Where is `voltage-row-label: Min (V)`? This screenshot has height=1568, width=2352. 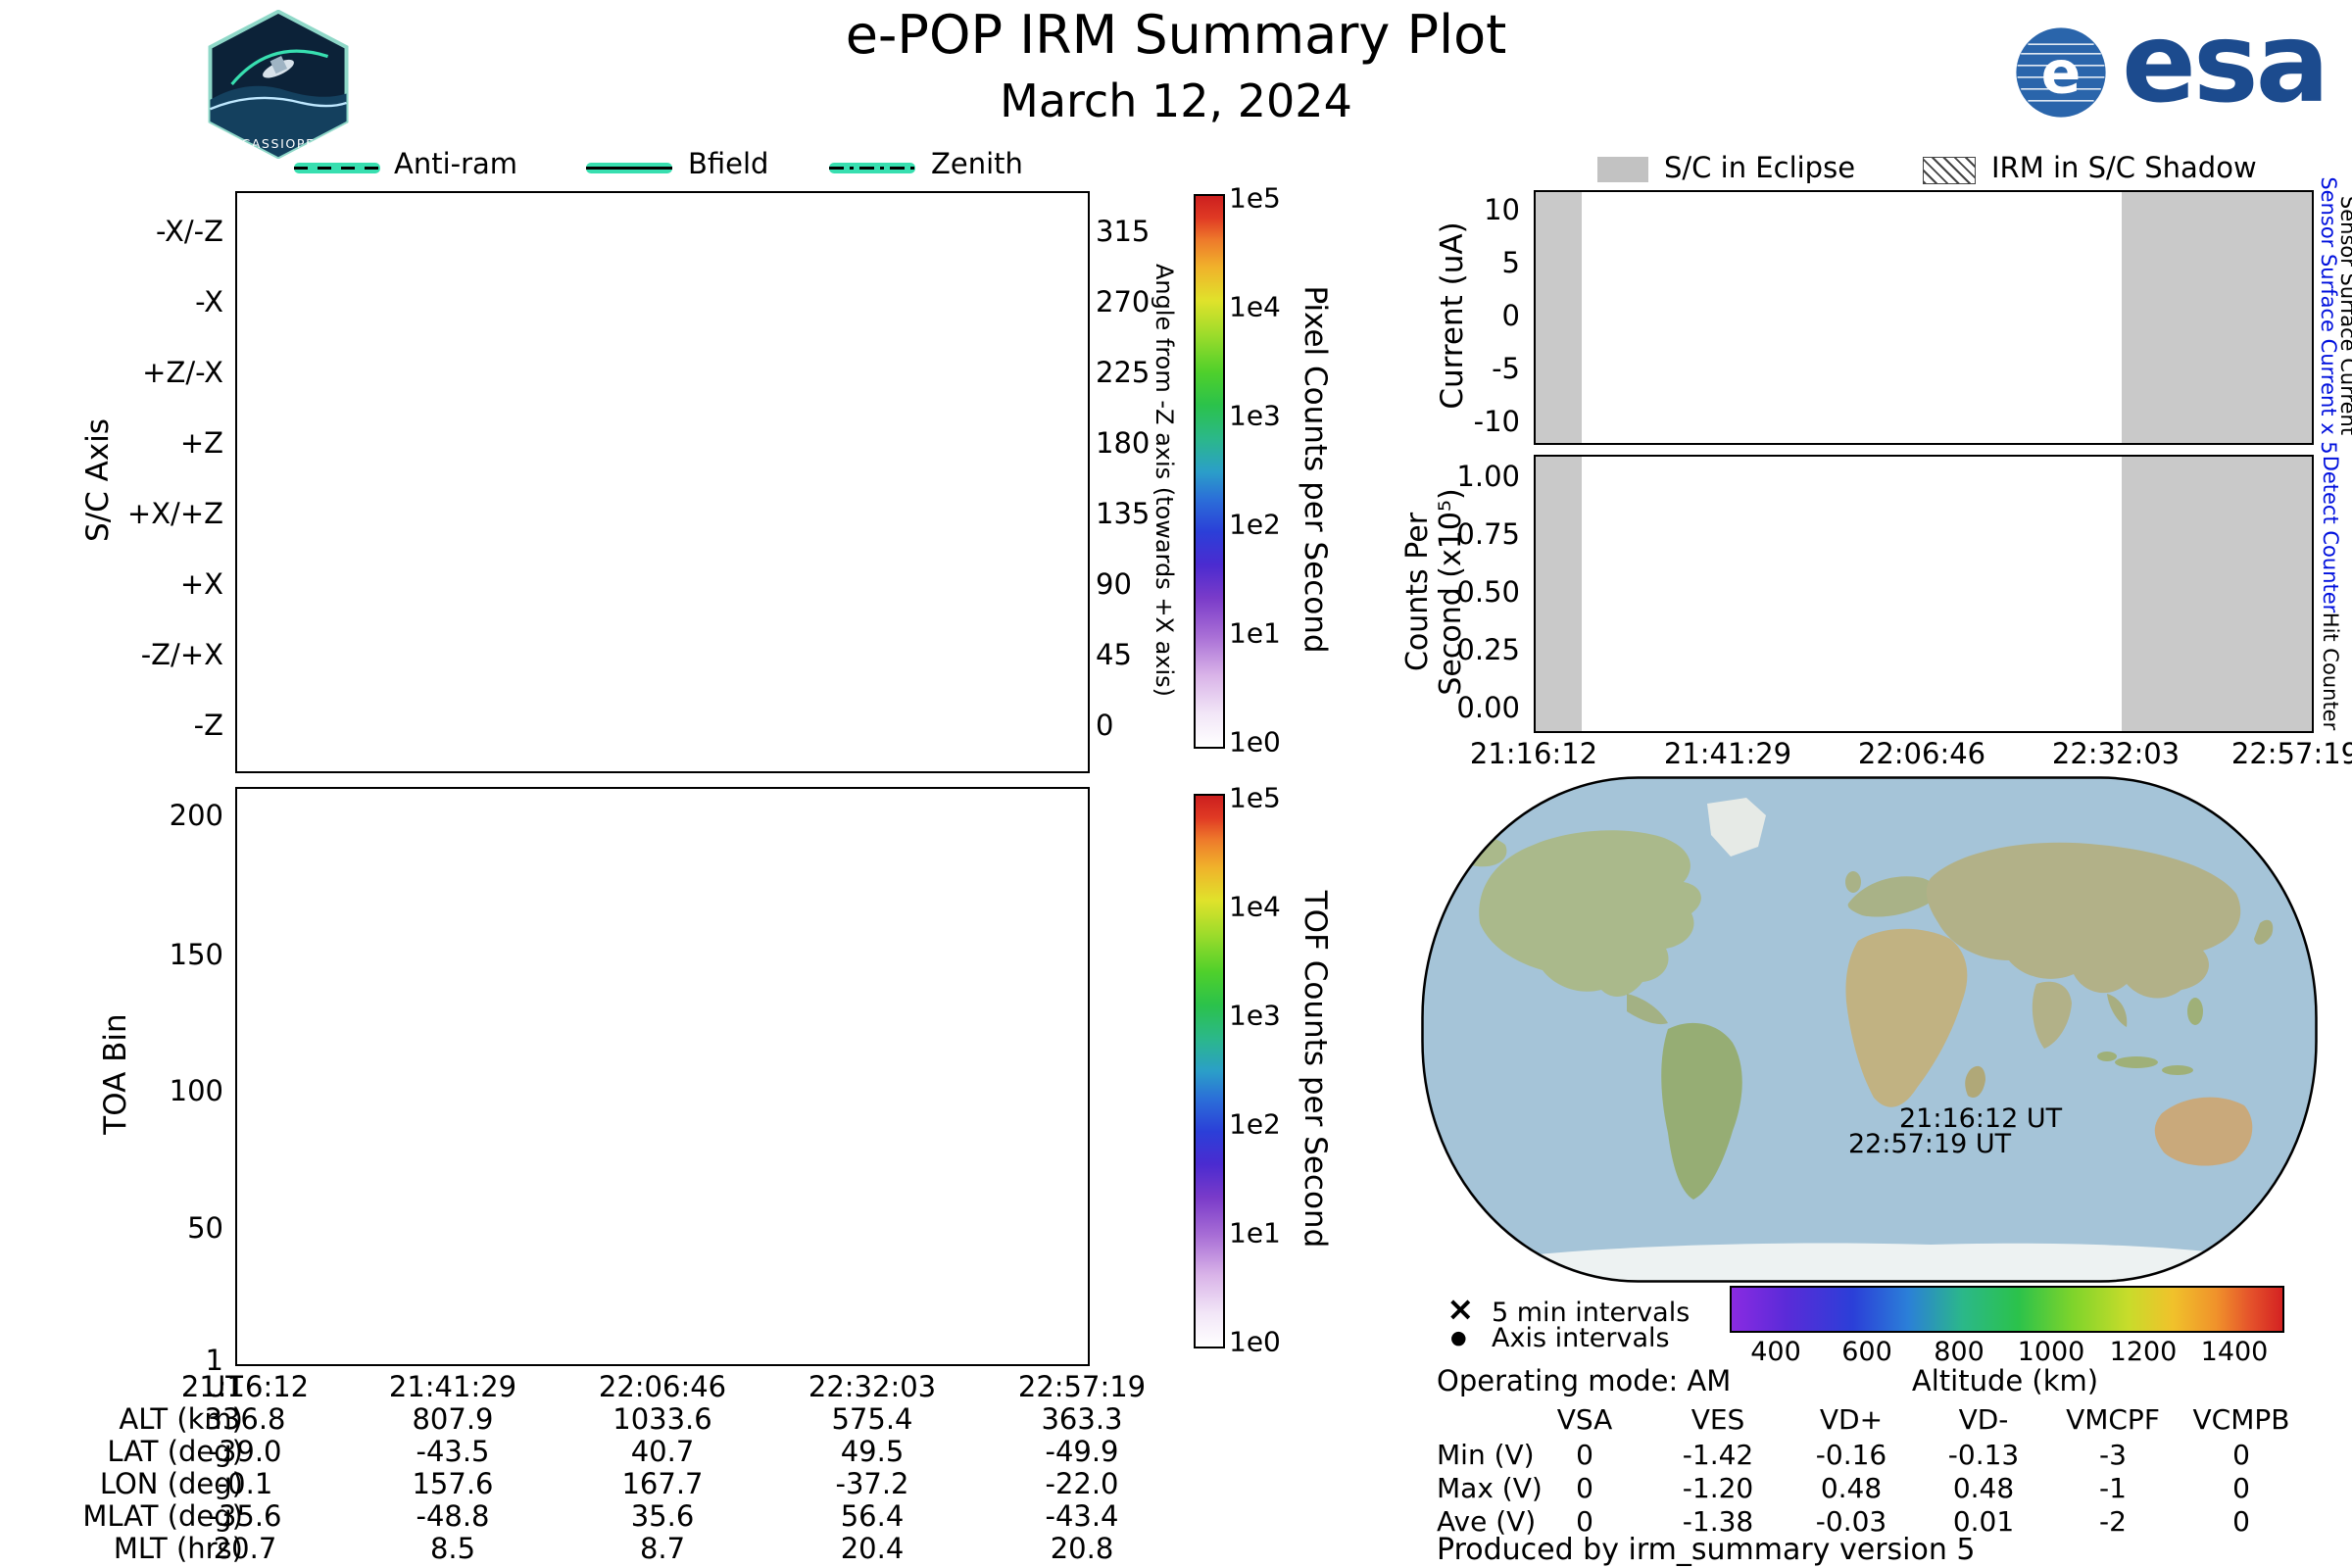 voltage-row-label: Min (V) is located at coordinates (1486, 1455).